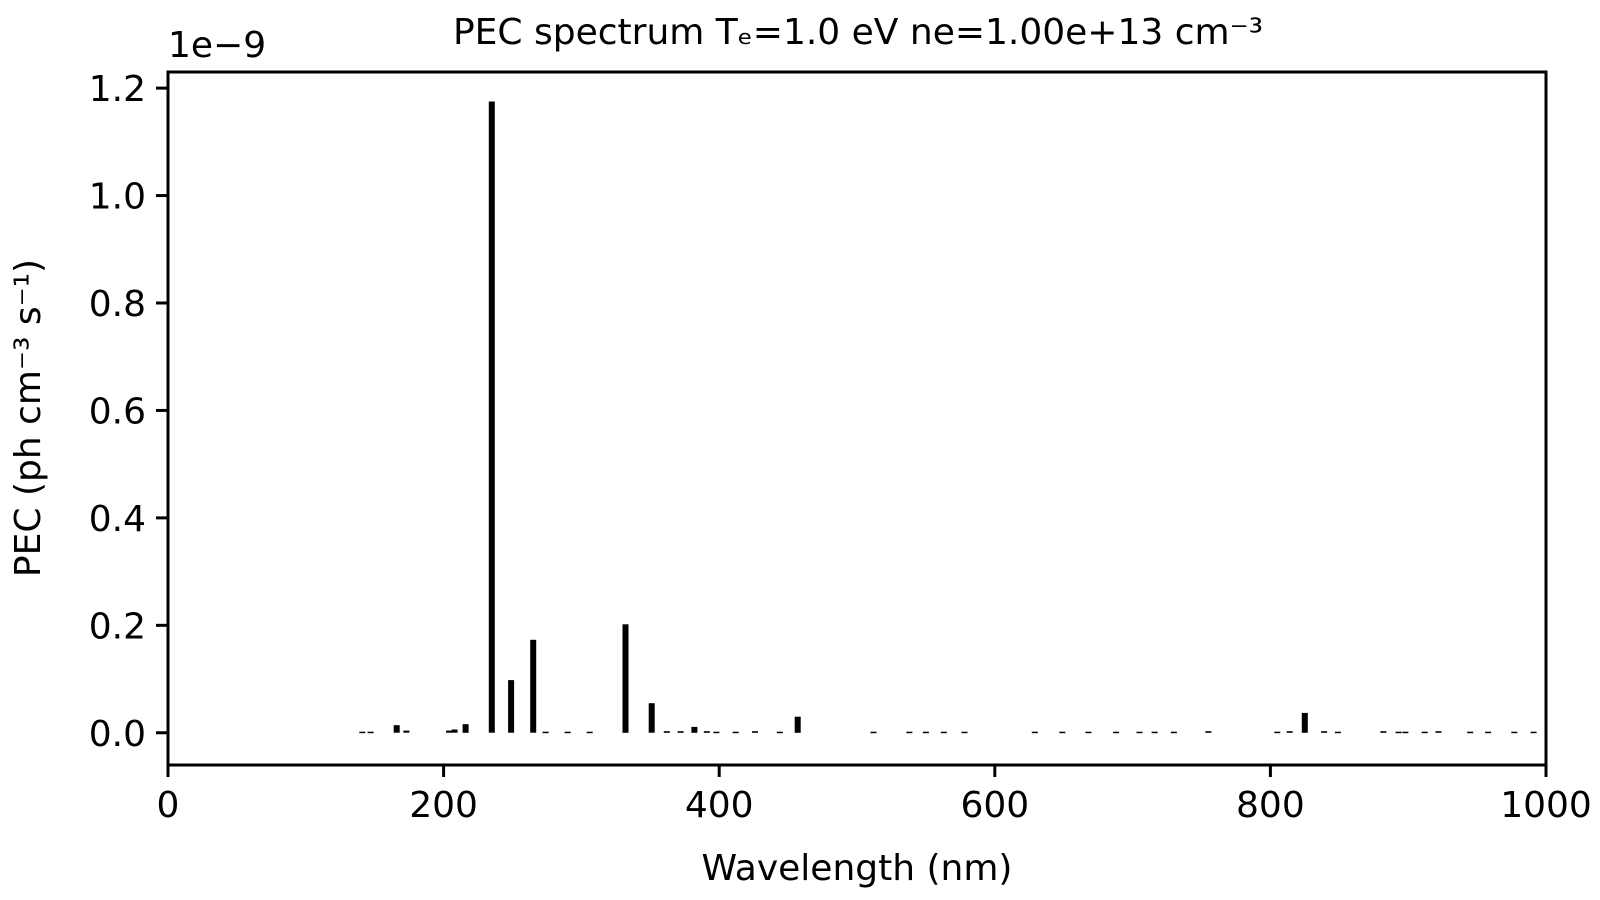 This screenshot has height=900, width=1600. Describe the element at coordinates (719, 805) in the screenshot. I see `x-tick-label: 400` at that location.